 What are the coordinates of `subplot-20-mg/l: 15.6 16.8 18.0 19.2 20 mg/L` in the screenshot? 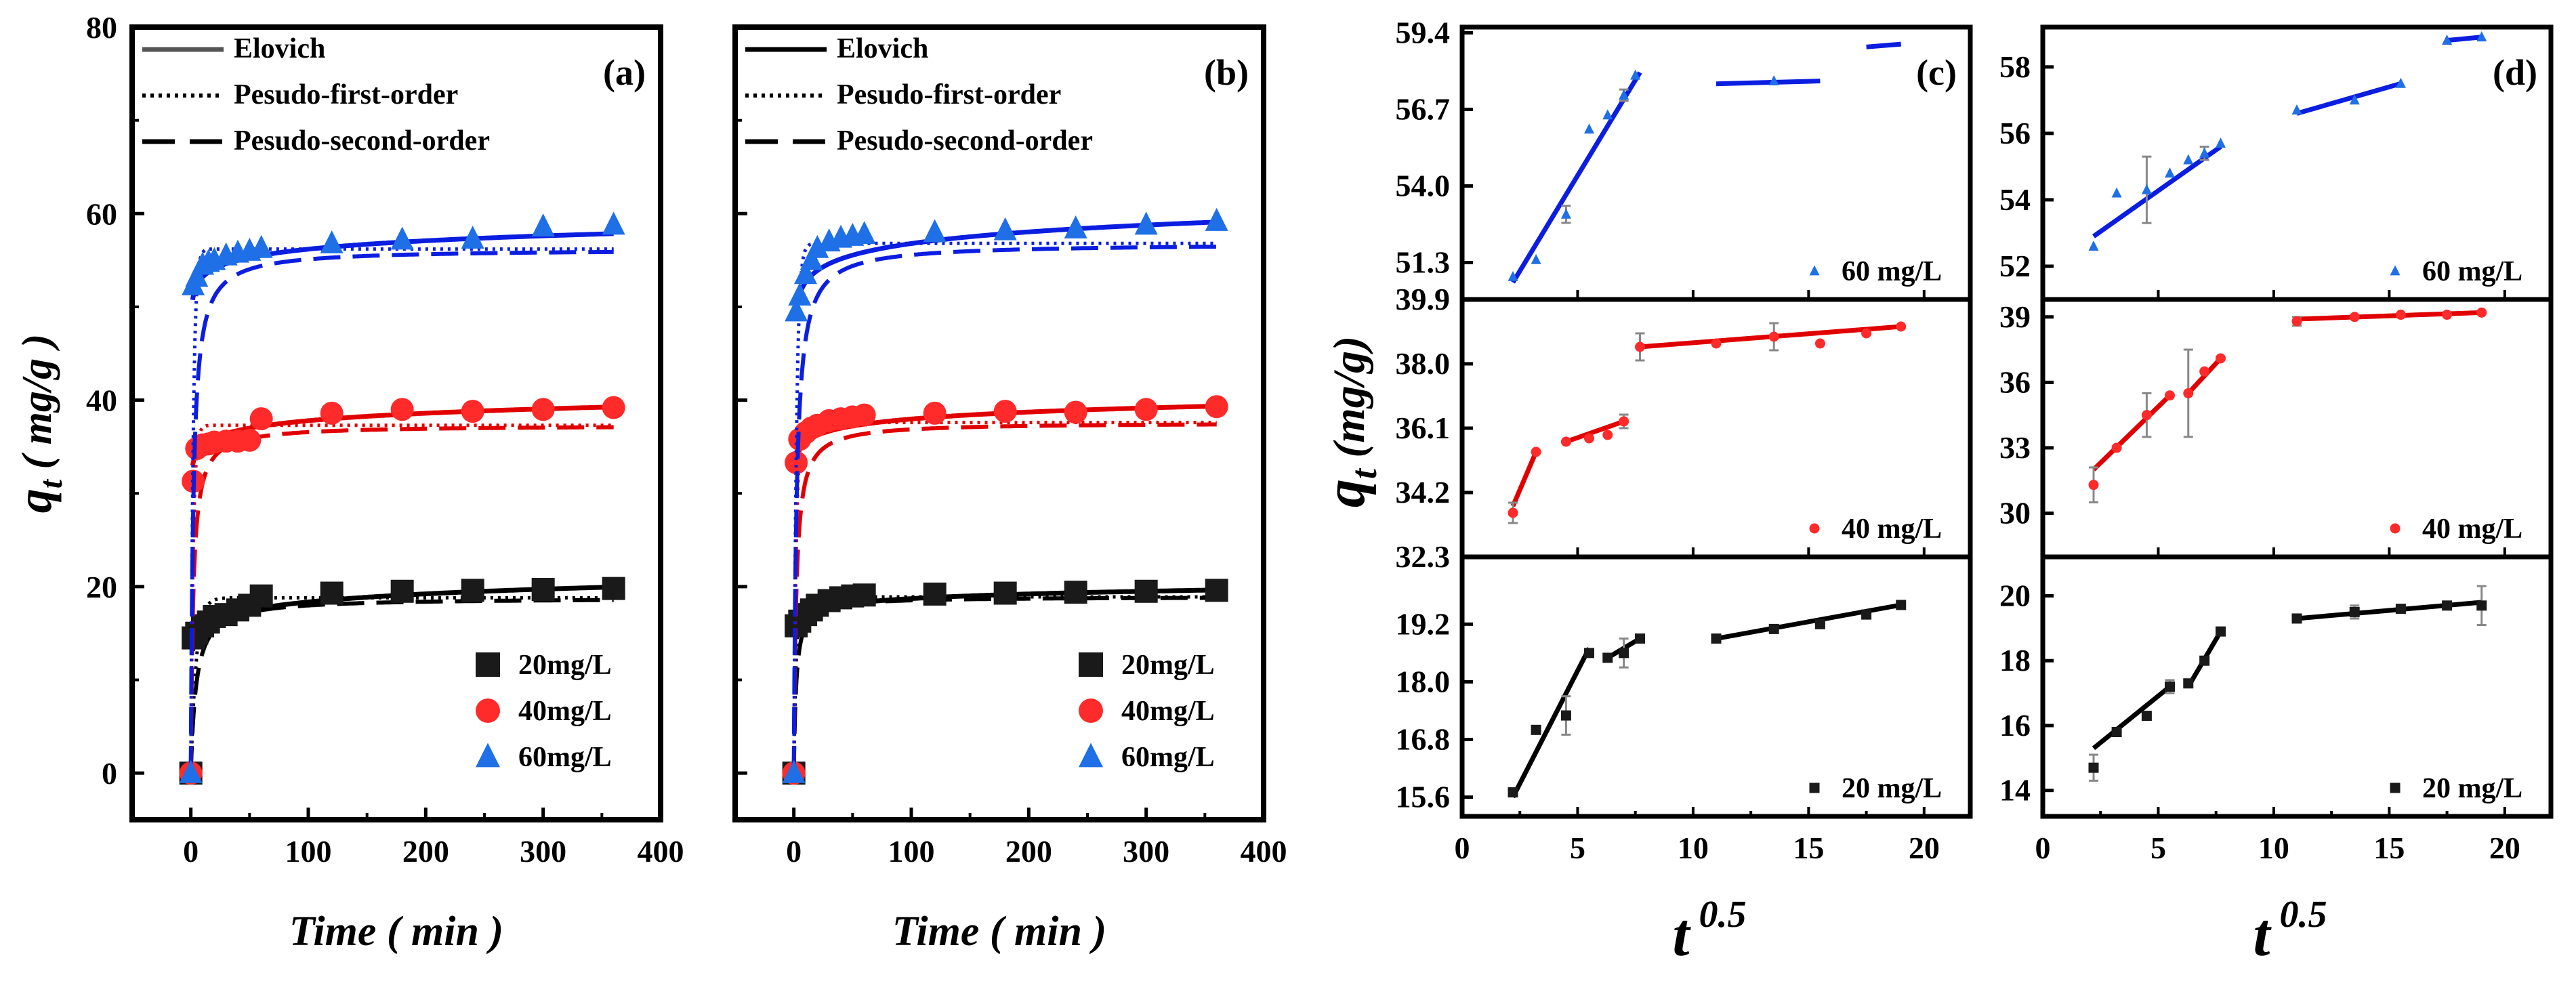 It's located at (1684, 686).